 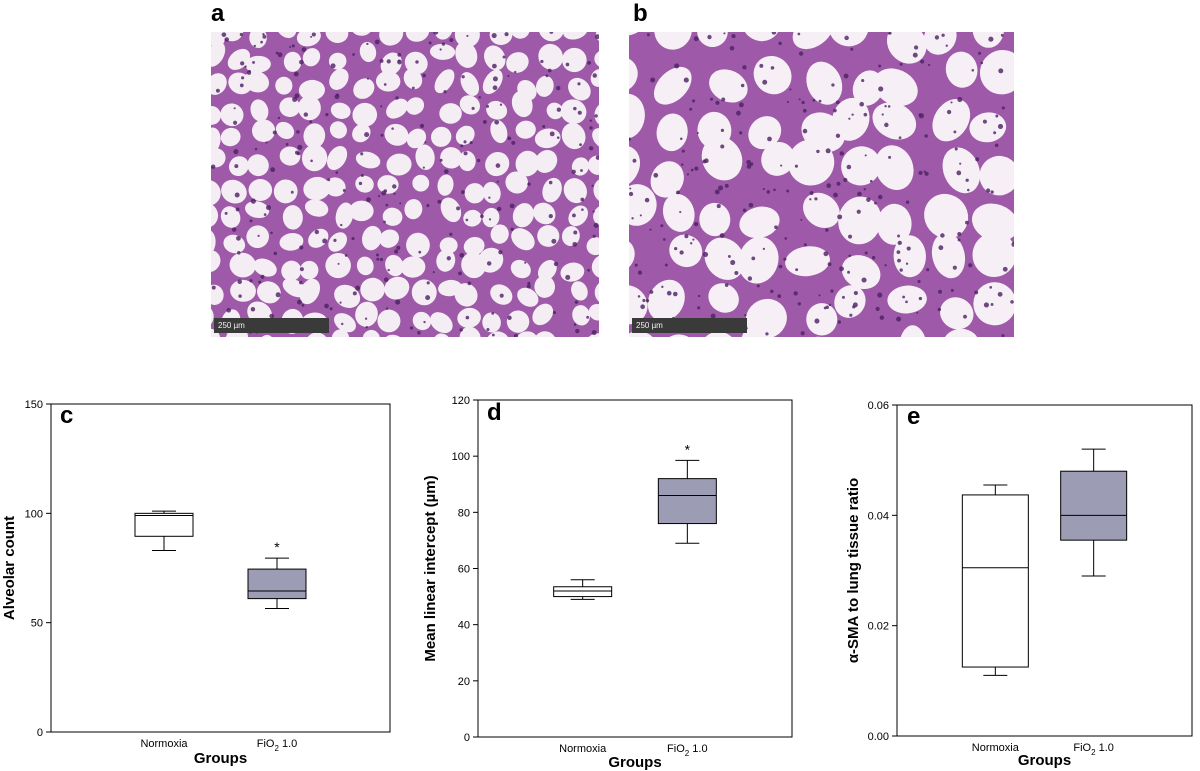 I want to click on chart-c-category-main: FiO, so click(x=266, y=744).